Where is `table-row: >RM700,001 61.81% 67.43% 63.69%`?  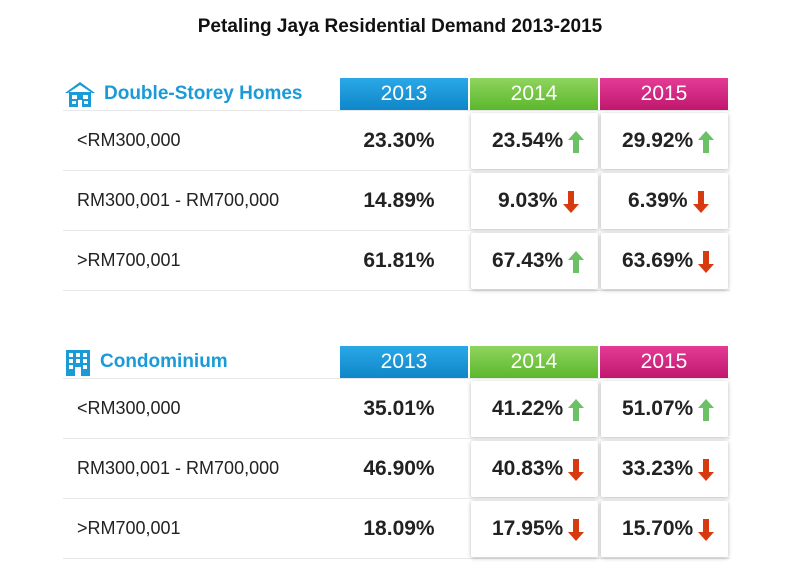
table-row: >RM700,001 61.81% 67.43% 63.69% is located at coordinates (396, 260).